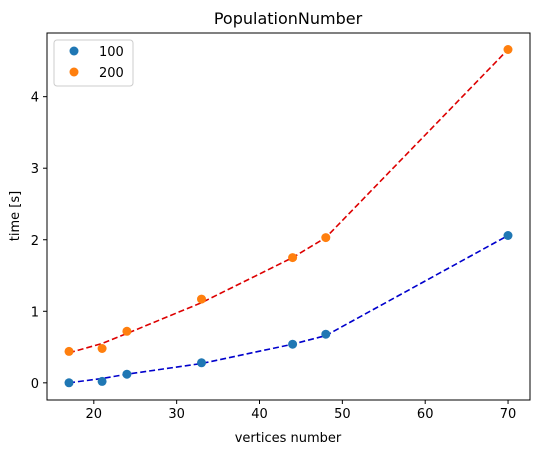 The image size is (554, 455). I want to click on x-tick-label: 30, so click(176, 414).